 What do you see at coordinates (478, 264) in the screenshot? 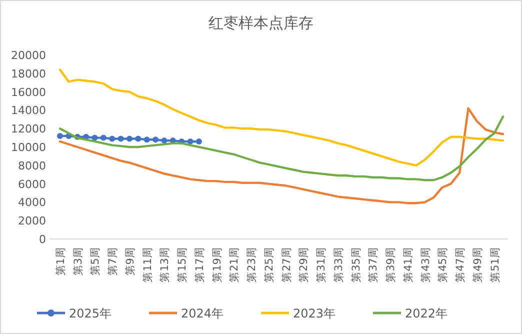
I see `x-tick-label: 第49周` at bounding box center [478, 264].